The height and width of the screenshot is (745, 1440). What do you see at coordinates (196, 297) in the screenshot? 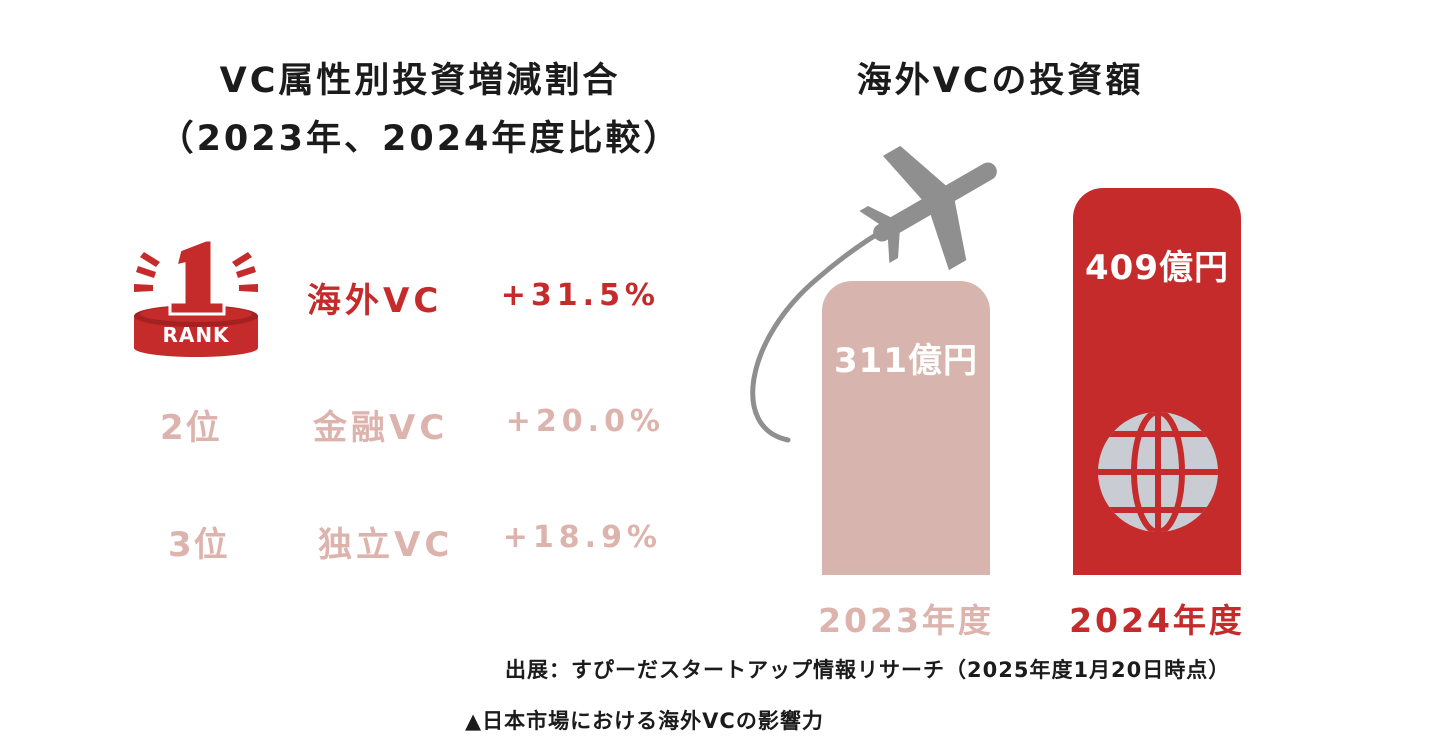
I see `rank-1-badge-icon: RANK` at bounding box center [196, 297].